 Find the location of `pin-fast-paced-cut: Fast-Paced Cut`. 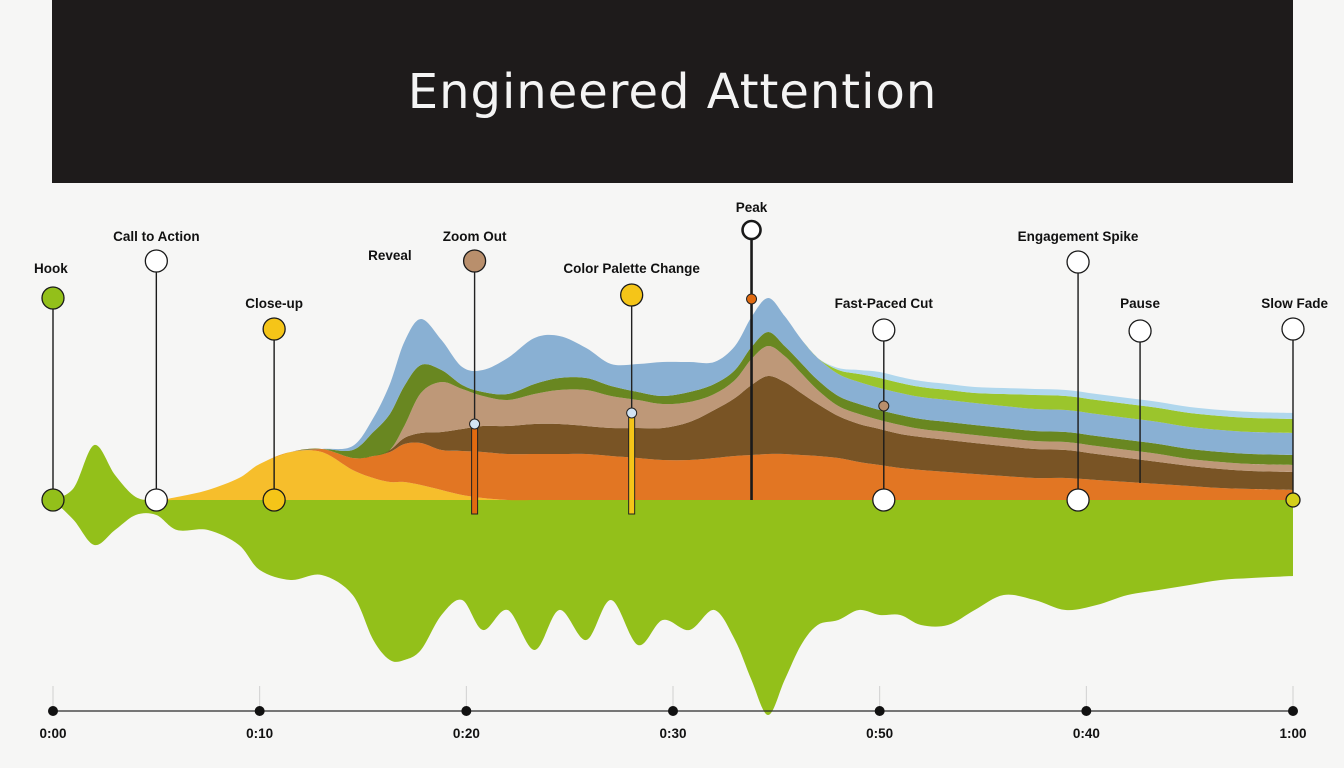

pin-fast-paced-cut: Fast-Paced Cut is located at coordinates (884, 404).